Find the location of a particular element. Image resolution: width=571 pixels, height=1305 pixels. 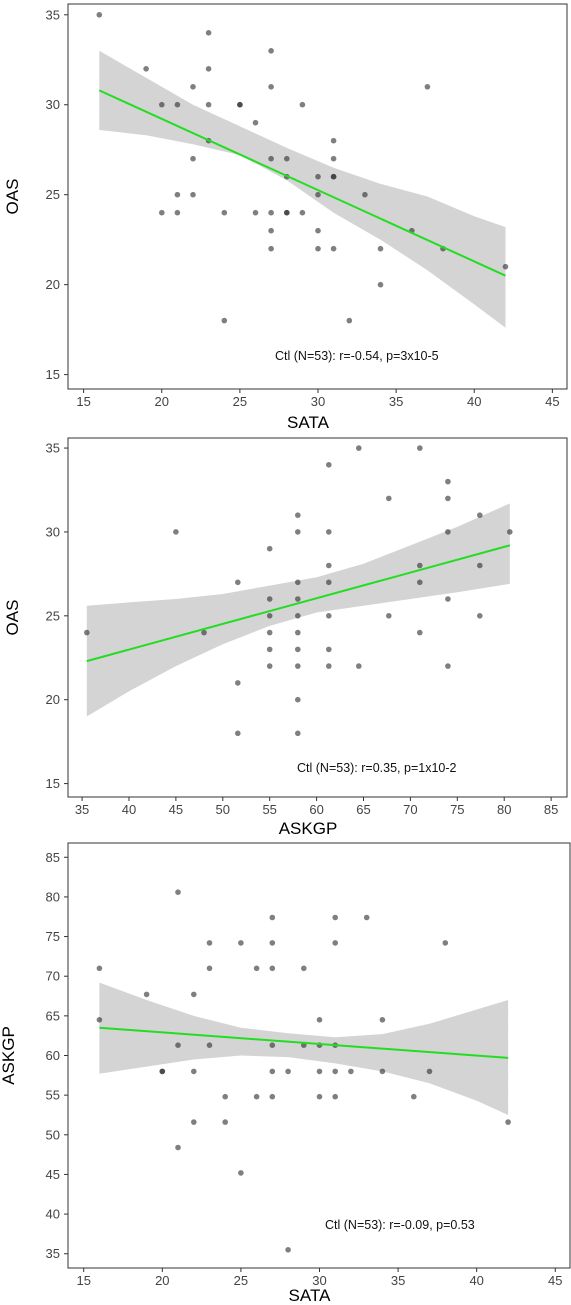

stats-annotation: Ctl (N=53): r=-0.54, p=3x10-5 is located at coordinates (357, 356).